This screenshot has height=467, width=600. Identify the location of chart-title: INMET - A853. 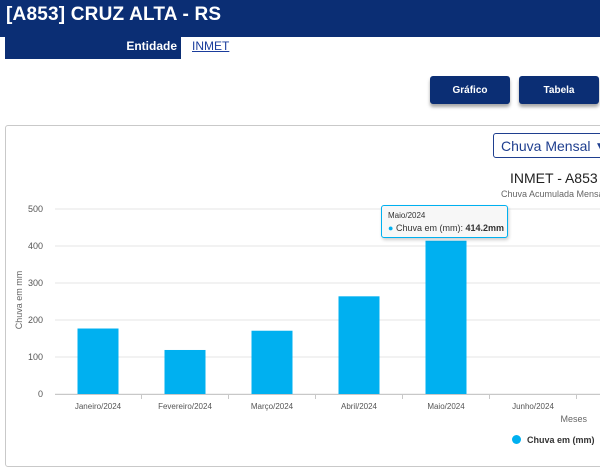
(554, 178).